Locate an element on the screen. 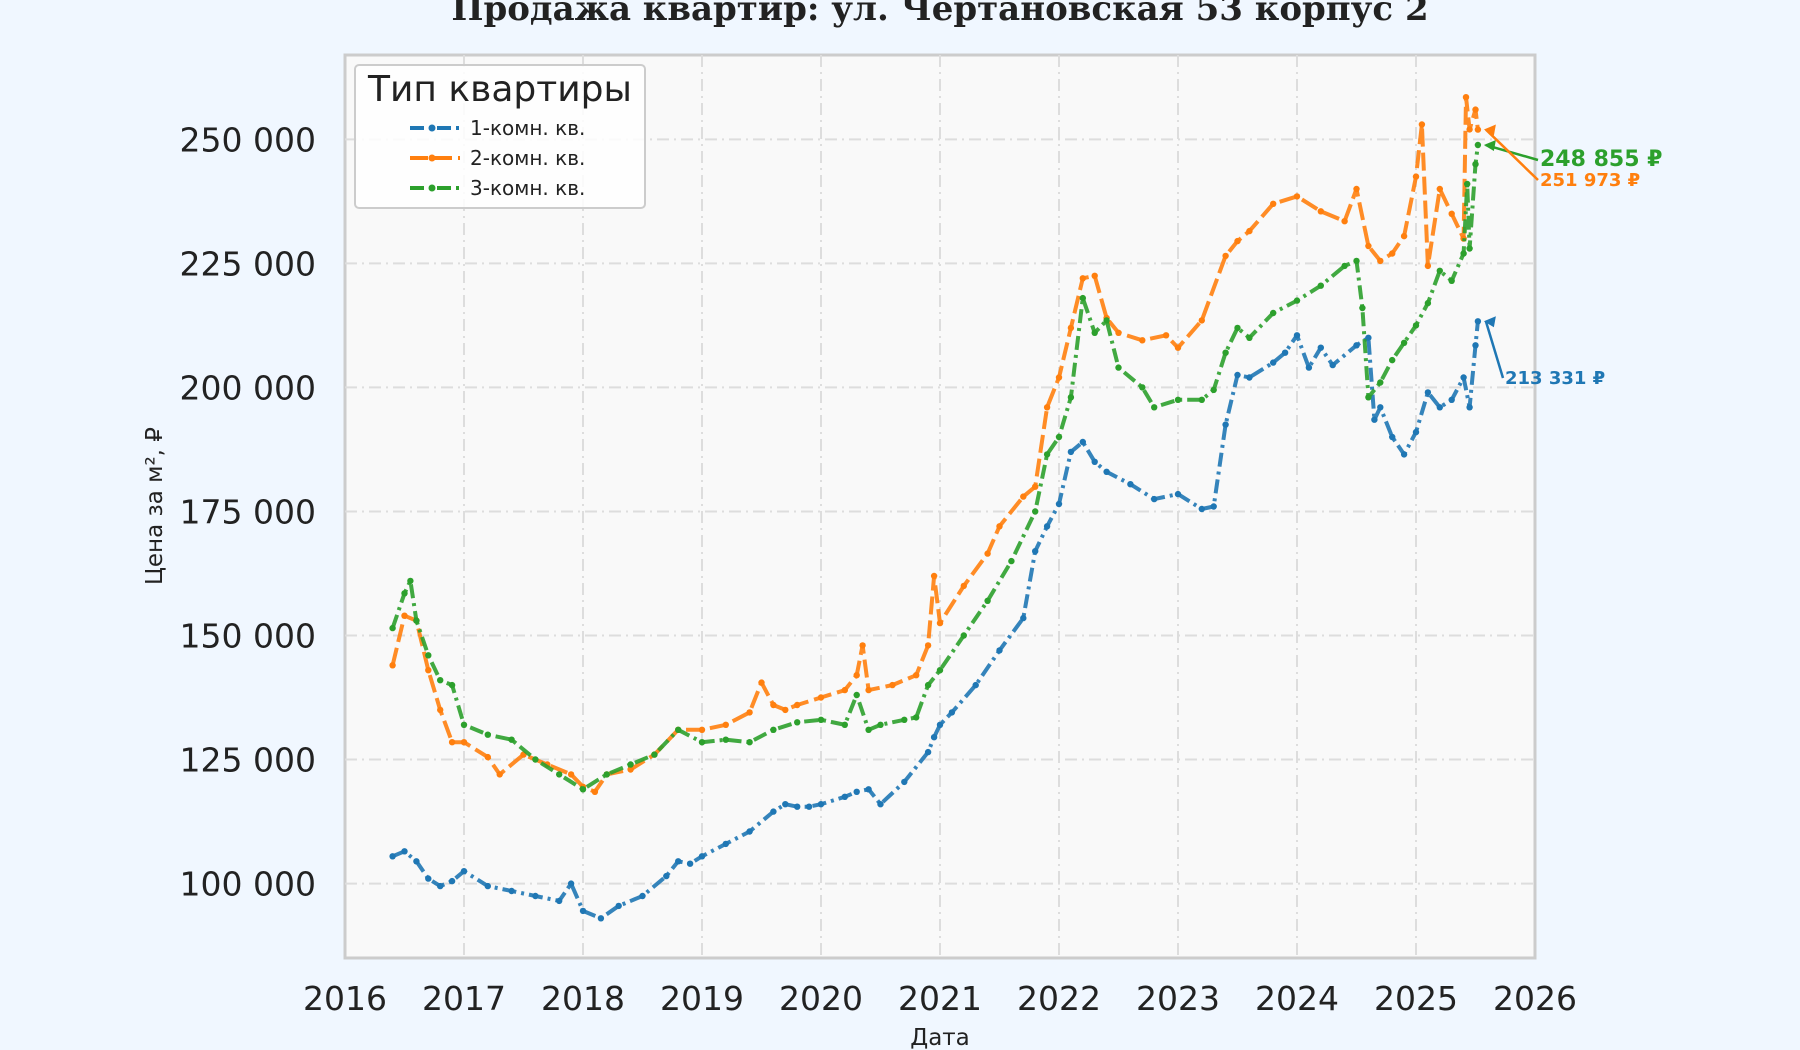  annotation-label: 248 855 ₽ is located at coordinates (1601, 159).